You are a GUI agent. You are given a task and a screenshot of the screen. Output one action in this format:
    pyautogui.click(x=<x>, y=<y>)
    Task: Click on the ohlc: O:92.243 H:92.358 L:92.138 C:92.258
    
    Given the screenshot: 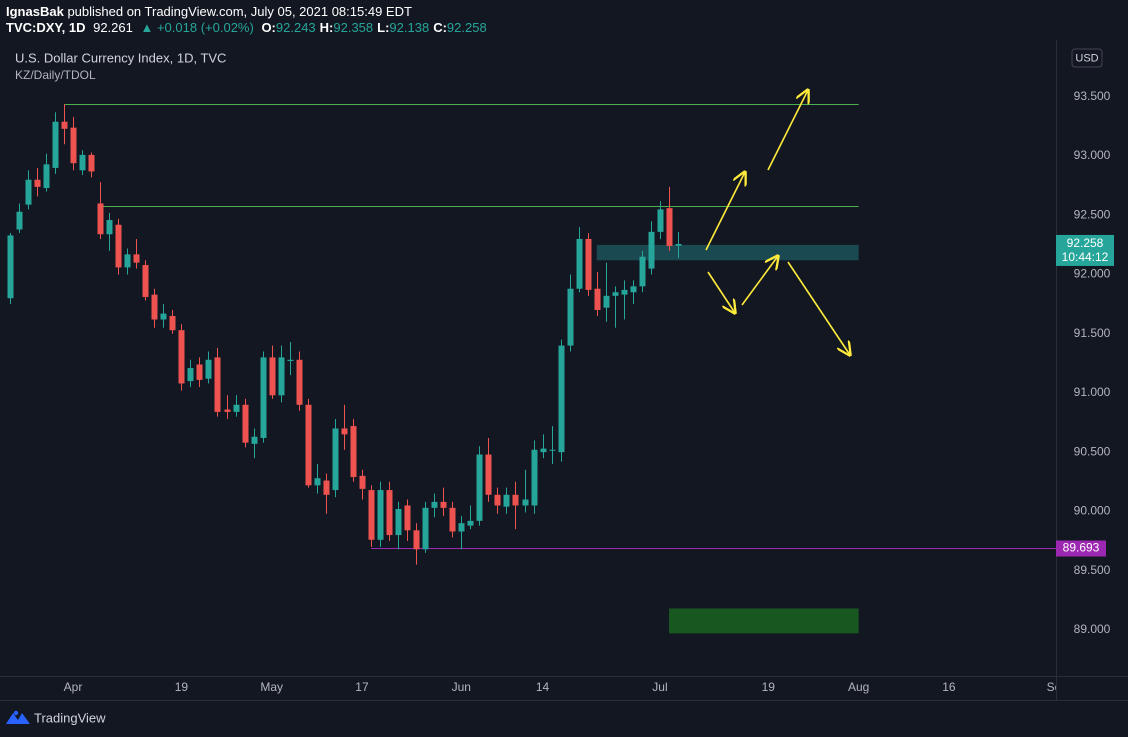 What is the action you would take?
    pyautogui.click(x=371, y=27)
    